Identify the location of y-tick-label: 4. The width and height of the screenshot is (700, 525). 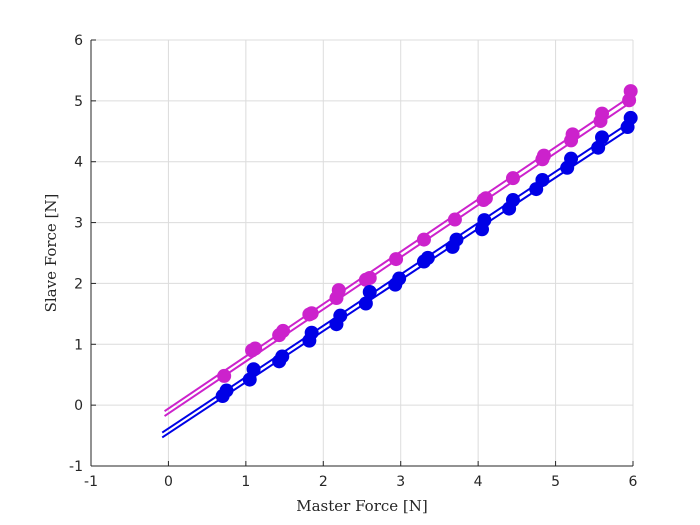
(78, 163).